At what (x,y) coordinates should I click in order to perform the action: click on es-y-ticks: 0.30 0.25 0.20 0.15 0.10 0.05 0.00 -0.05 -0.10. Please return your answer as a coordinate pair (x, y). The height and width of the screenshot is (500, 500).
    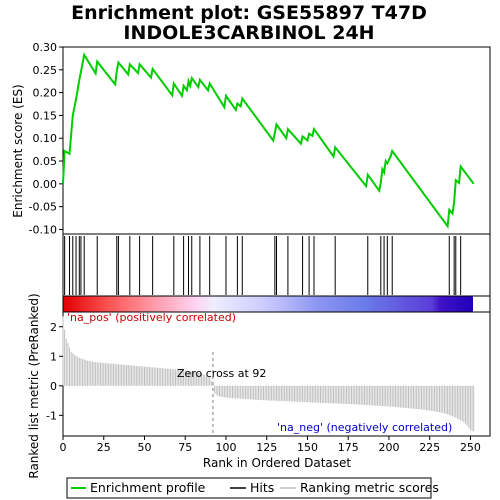
    Looking at the image, I should click on (46, 138).